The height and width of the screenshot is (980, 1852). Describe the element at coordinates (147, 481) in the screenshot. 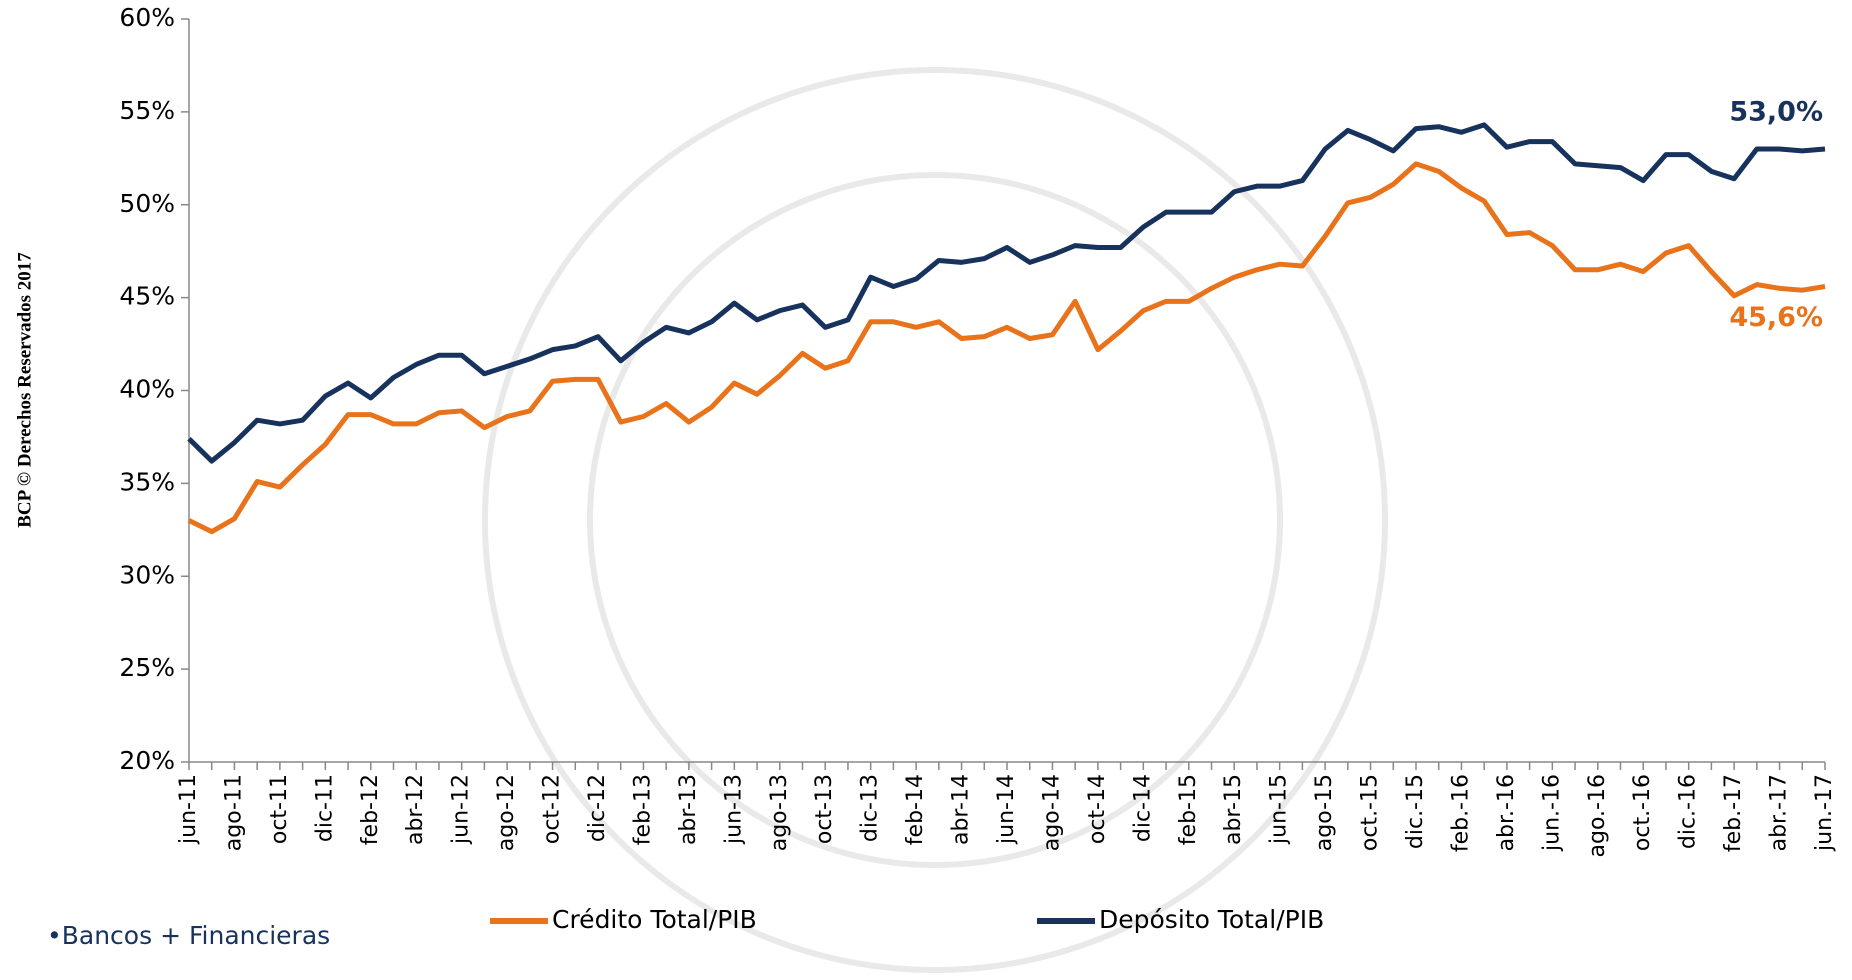

I see `y-tick-label: 35%` at that location.